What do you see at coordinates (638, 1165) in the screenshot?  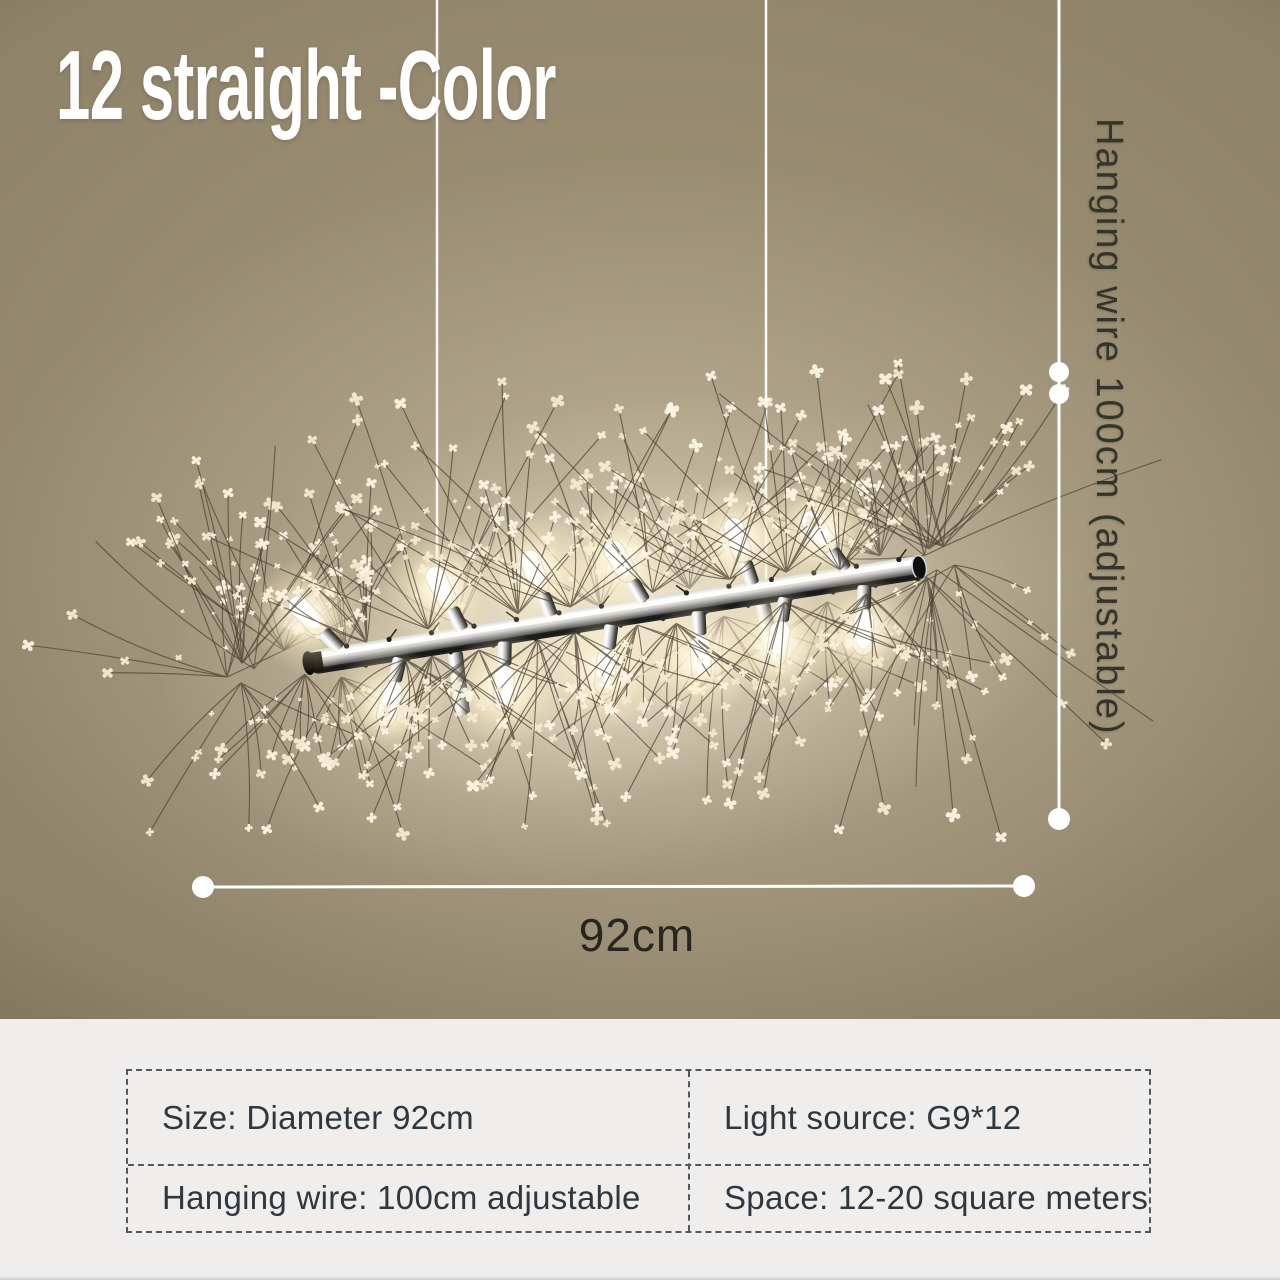 I see `spec-table-row-divider` at bounding box center [638, 1165].